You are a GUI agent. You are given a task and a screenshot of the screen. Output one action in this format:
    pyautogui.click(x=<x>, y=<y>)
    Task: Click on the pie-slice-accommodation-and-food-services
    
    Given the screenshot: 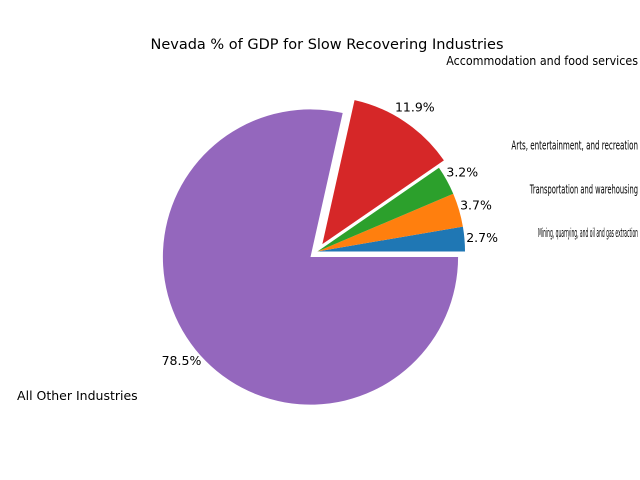 What is the action you would take?
    pyautogui.click(x=383, y=172)
    